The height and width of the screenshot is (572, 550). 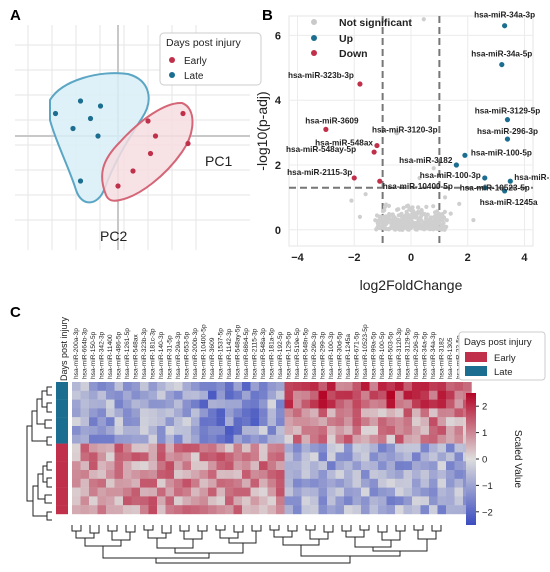 What do you see at coordinates (246, 353) in the screenshot?
I see `heatmap-column-label: hsa-miR-6864-5p` at bounding box center [246, 353].